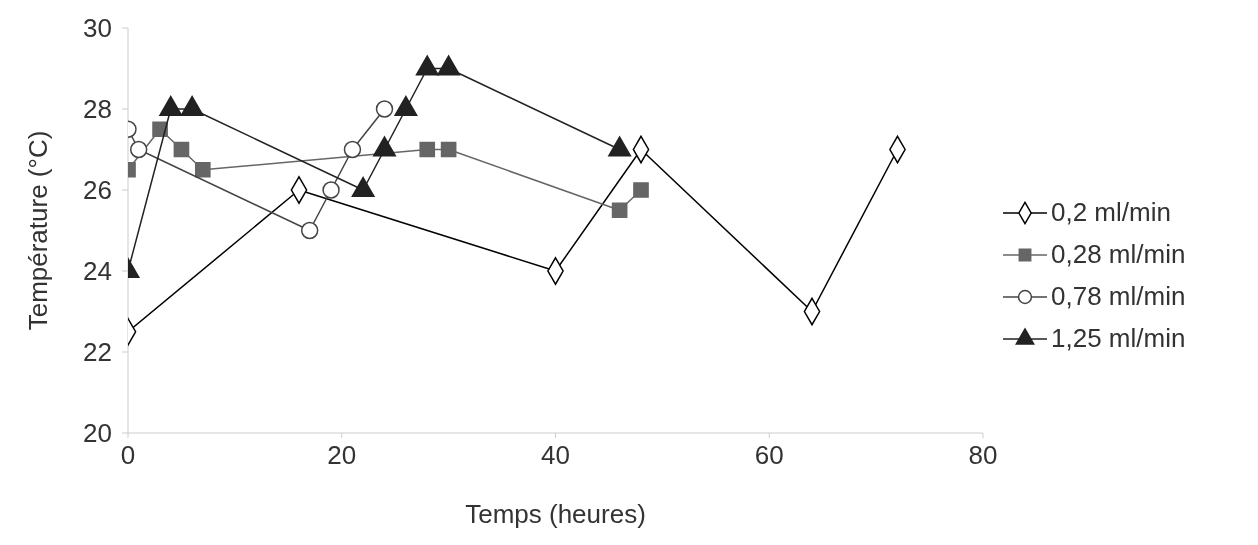  Describe the element at coordinates (97, 352) in the screenshot. I see `y-tick-label: 22` at that location.